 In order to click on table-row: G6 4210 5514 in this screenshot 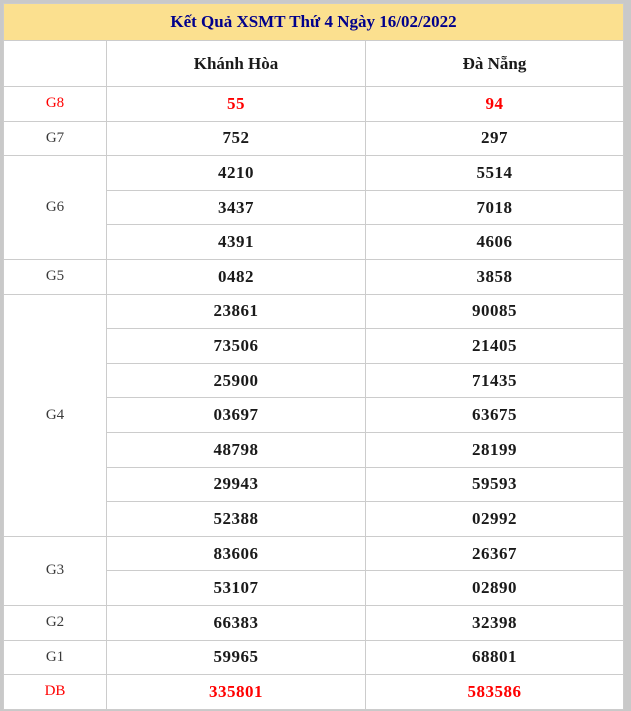, I will do `click(314, 207)`.